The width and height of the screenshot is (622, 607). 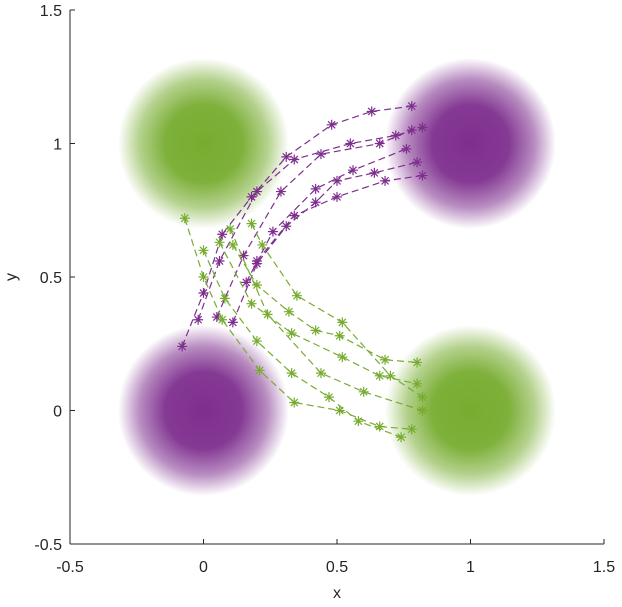 I want to click on y-tick-label: -0.5, so click(x=48, y=545).